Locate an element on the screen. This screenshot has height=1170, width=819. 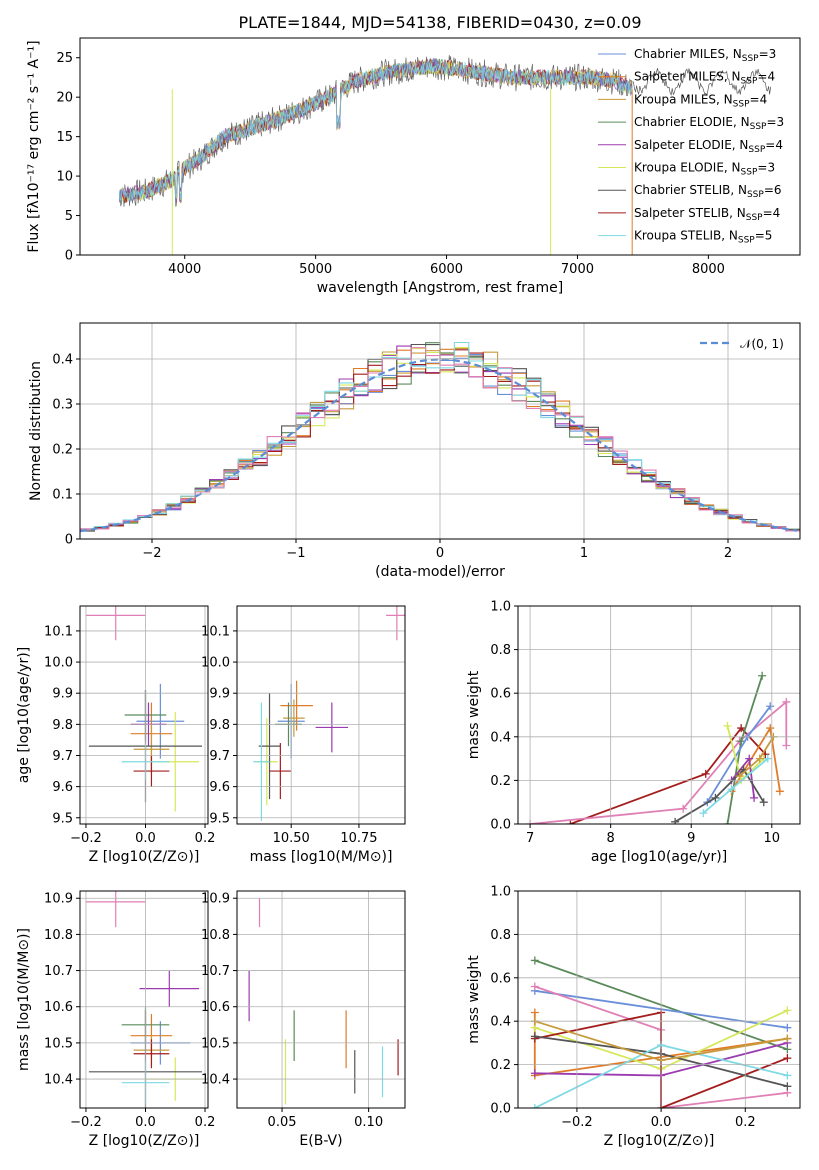
y-tick-label: 0.3 is located at coordinates (62, 405).